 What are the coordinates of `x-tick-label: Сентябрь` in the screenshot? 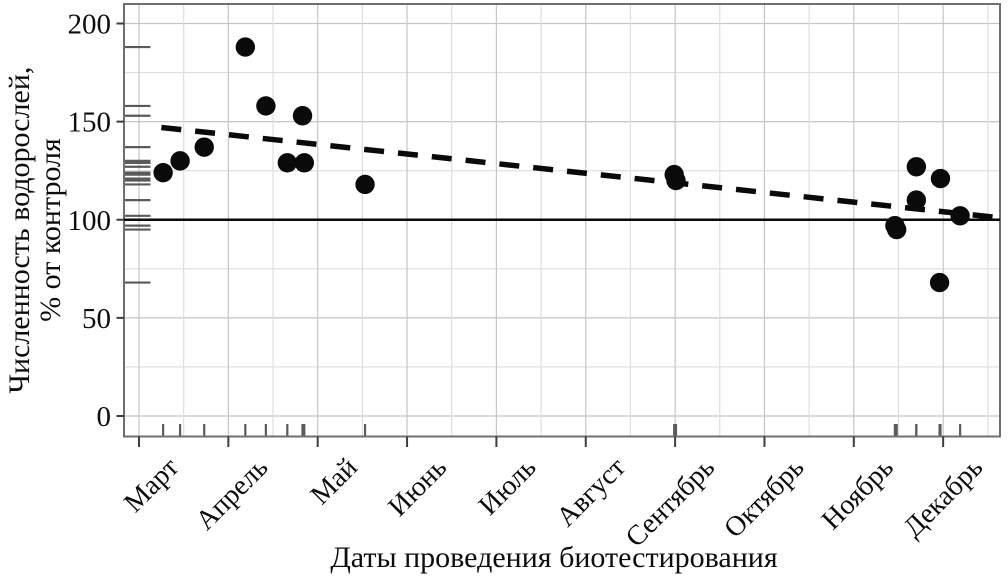 It's located at (670, 502).